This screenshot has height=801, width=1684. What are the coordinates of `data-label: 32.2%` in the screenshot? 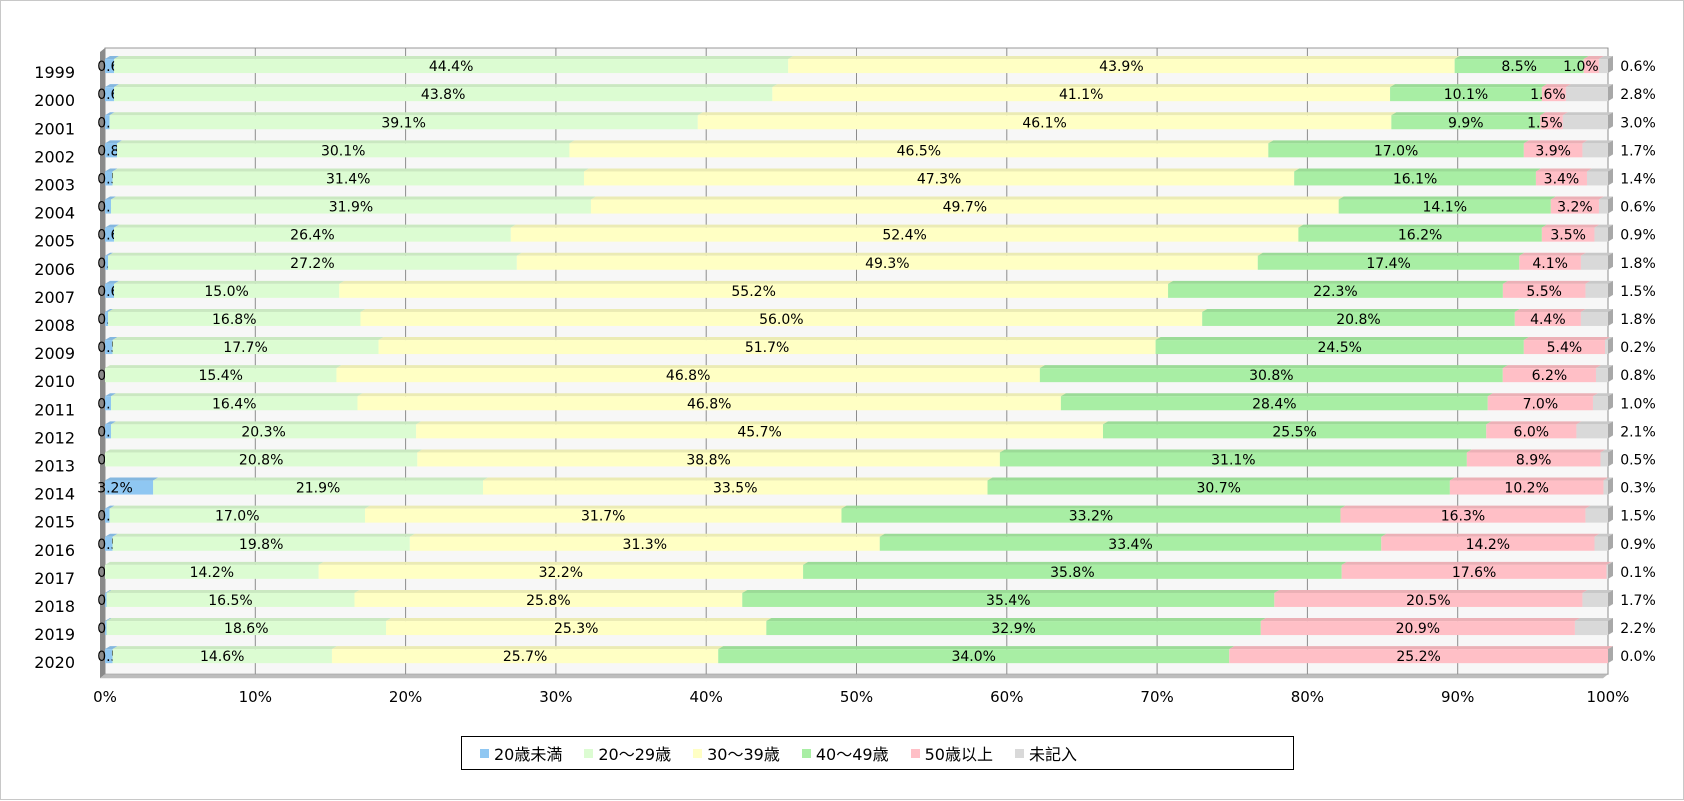 It's located at (561, 573).